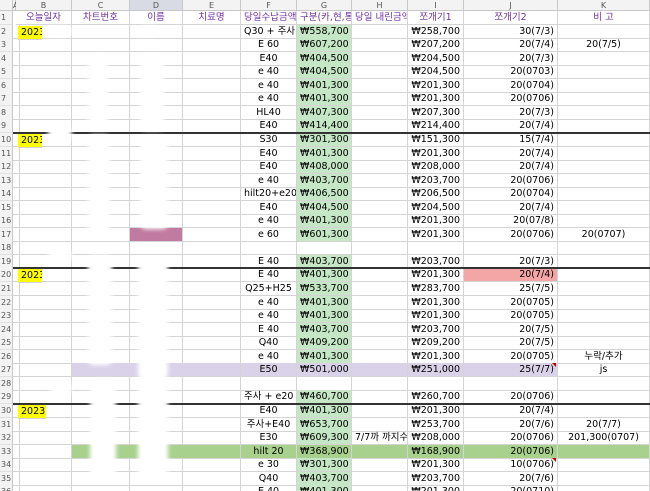 This screenshot has width=650, height=491. What do you see at coordinates (6, 478) in the screenshot?
I see `row-header: 35` at bounding box center [6, 478].